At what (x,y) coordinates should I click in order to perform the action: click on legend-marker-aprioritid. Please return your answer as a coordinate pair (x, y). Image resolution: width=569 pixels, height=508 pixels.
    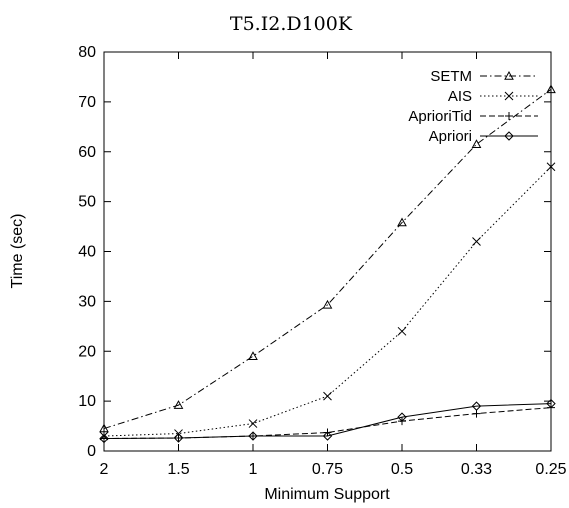
    Looking at the image, I should click on (509, 116).